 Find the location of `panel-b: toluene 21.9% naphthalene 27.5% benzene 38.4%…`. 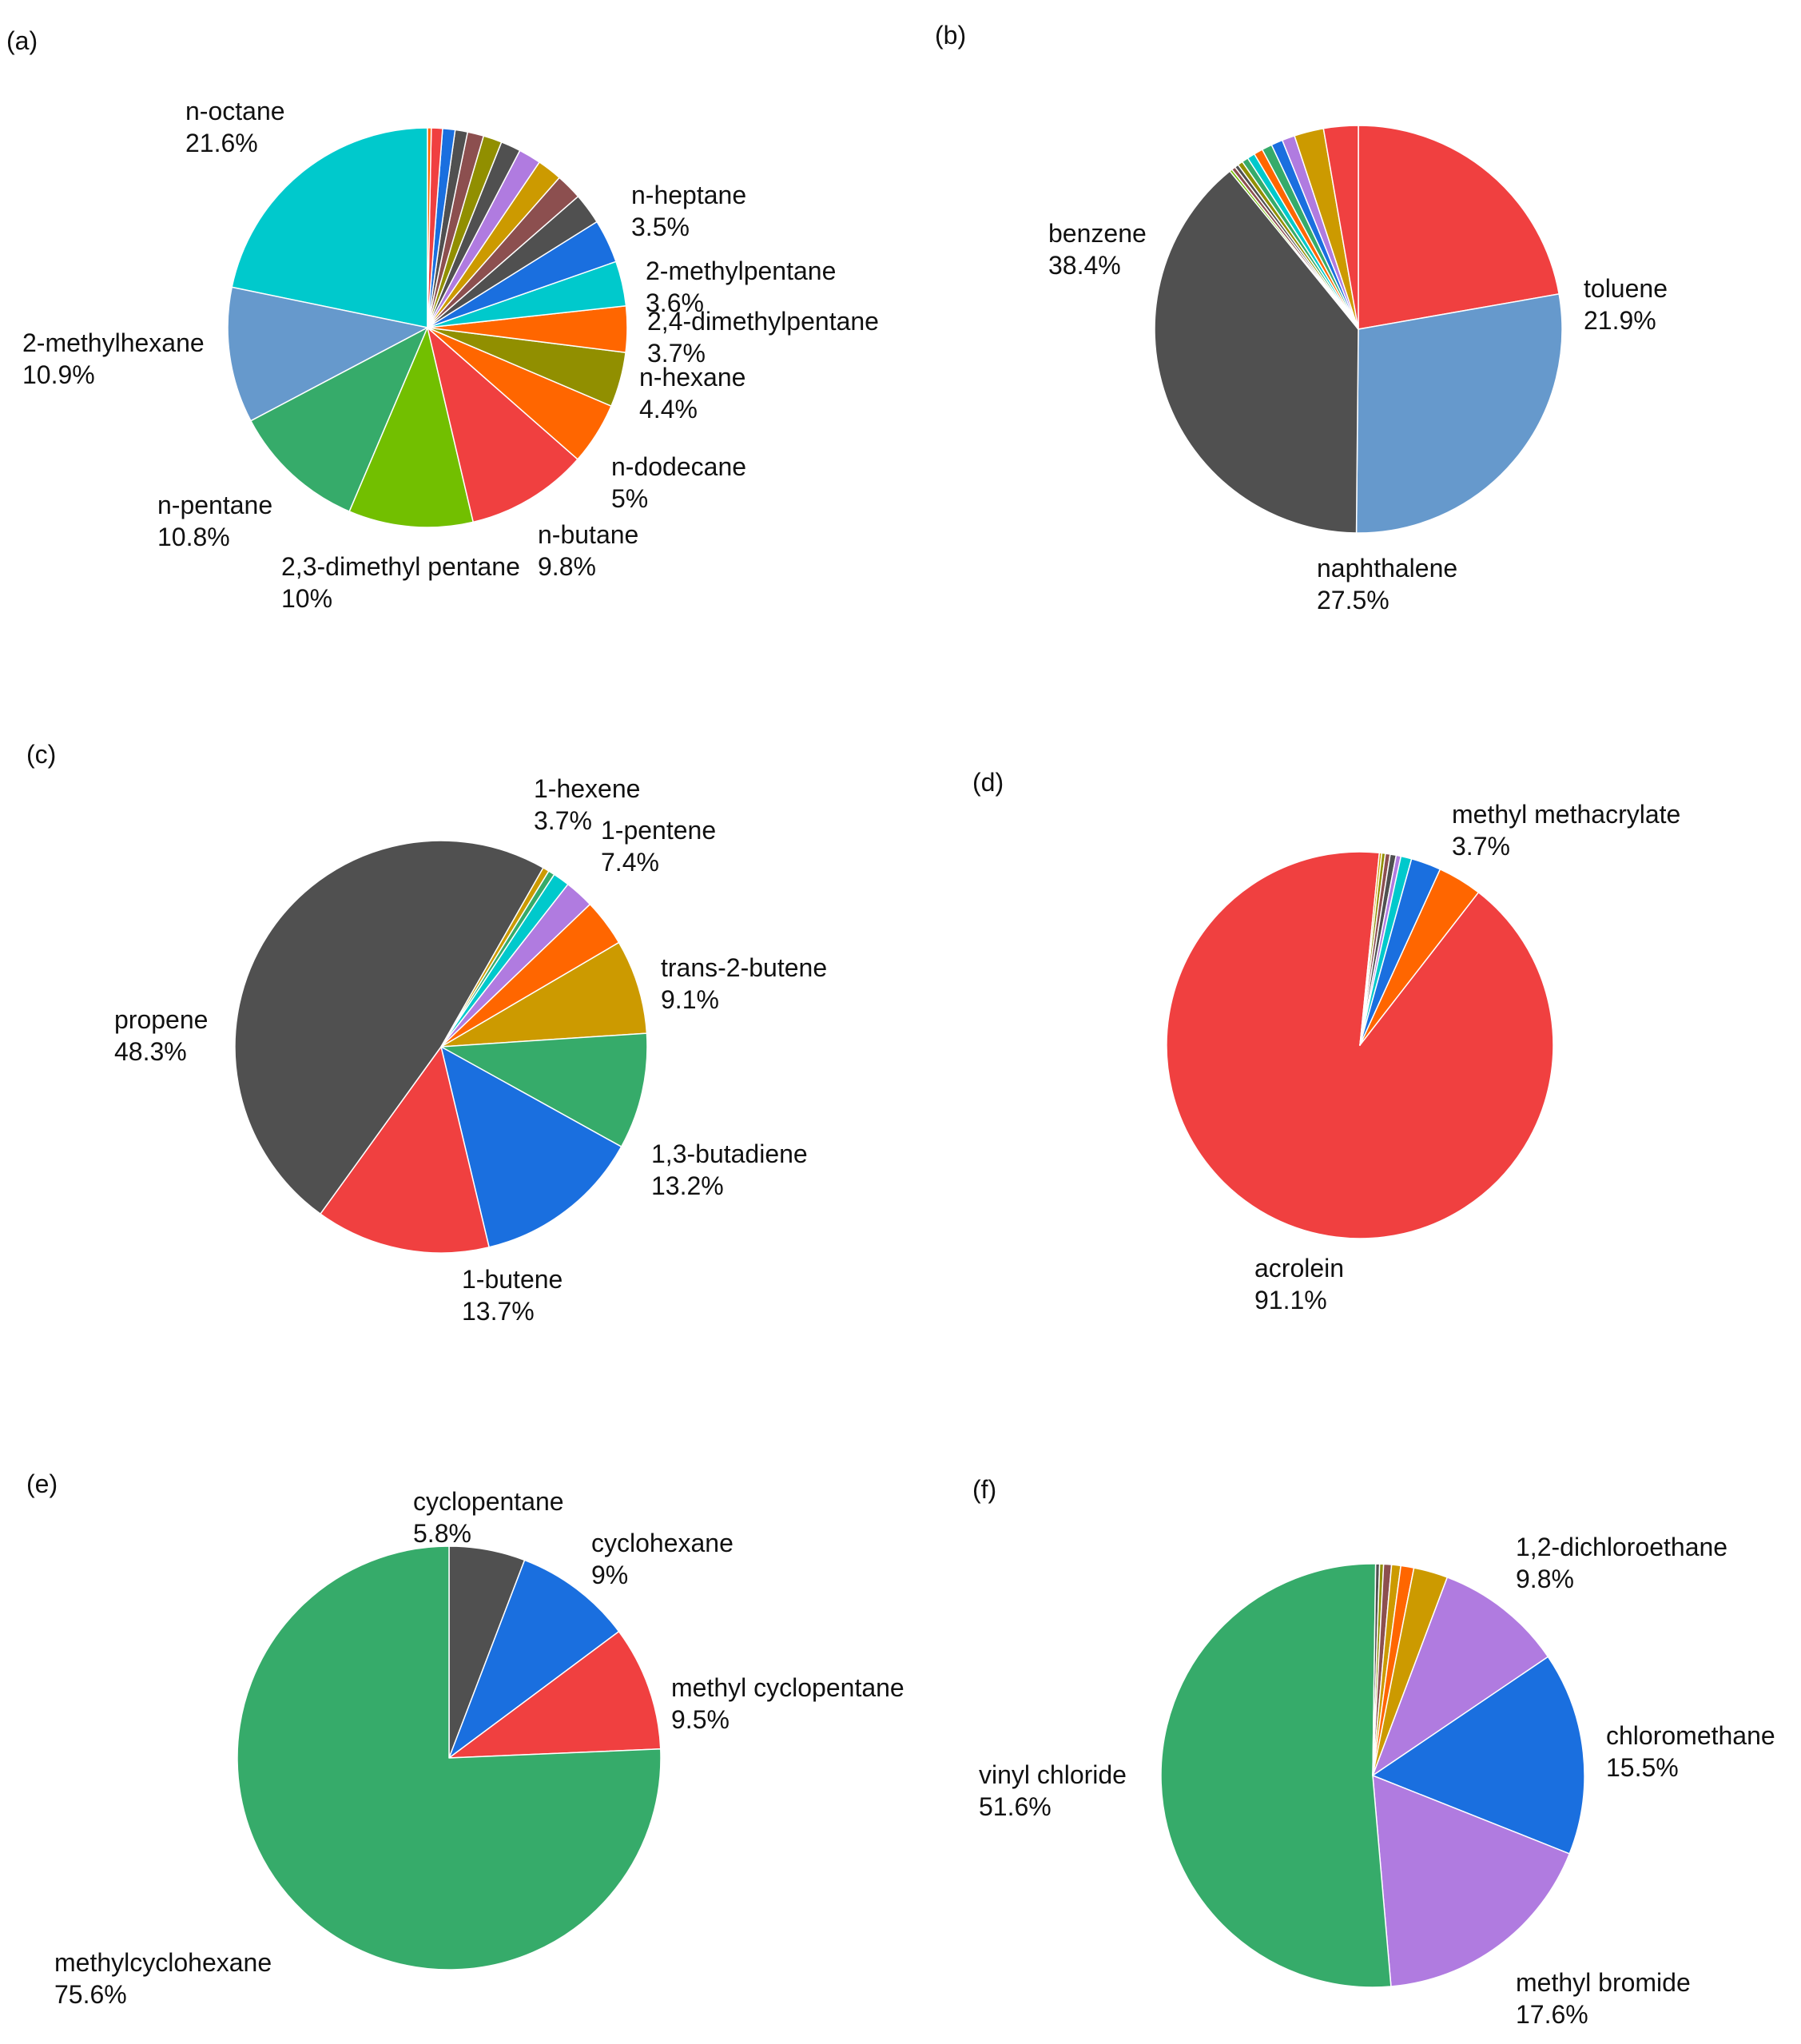

panel-b: toluene 21.9% naphthalene 27.5% benzene 38.4%… is located at coordinates (1301, 317).